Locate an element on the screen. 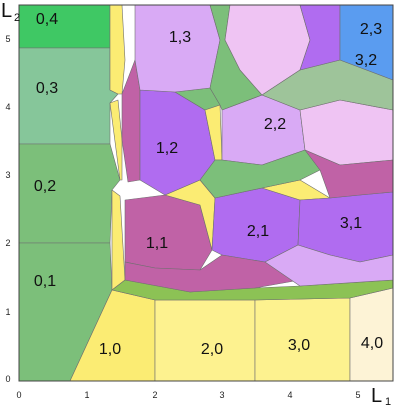 The height and width of the screenshot is (406, 400). region-label-1-2: 1,2 is located at coordinates (167, 148).